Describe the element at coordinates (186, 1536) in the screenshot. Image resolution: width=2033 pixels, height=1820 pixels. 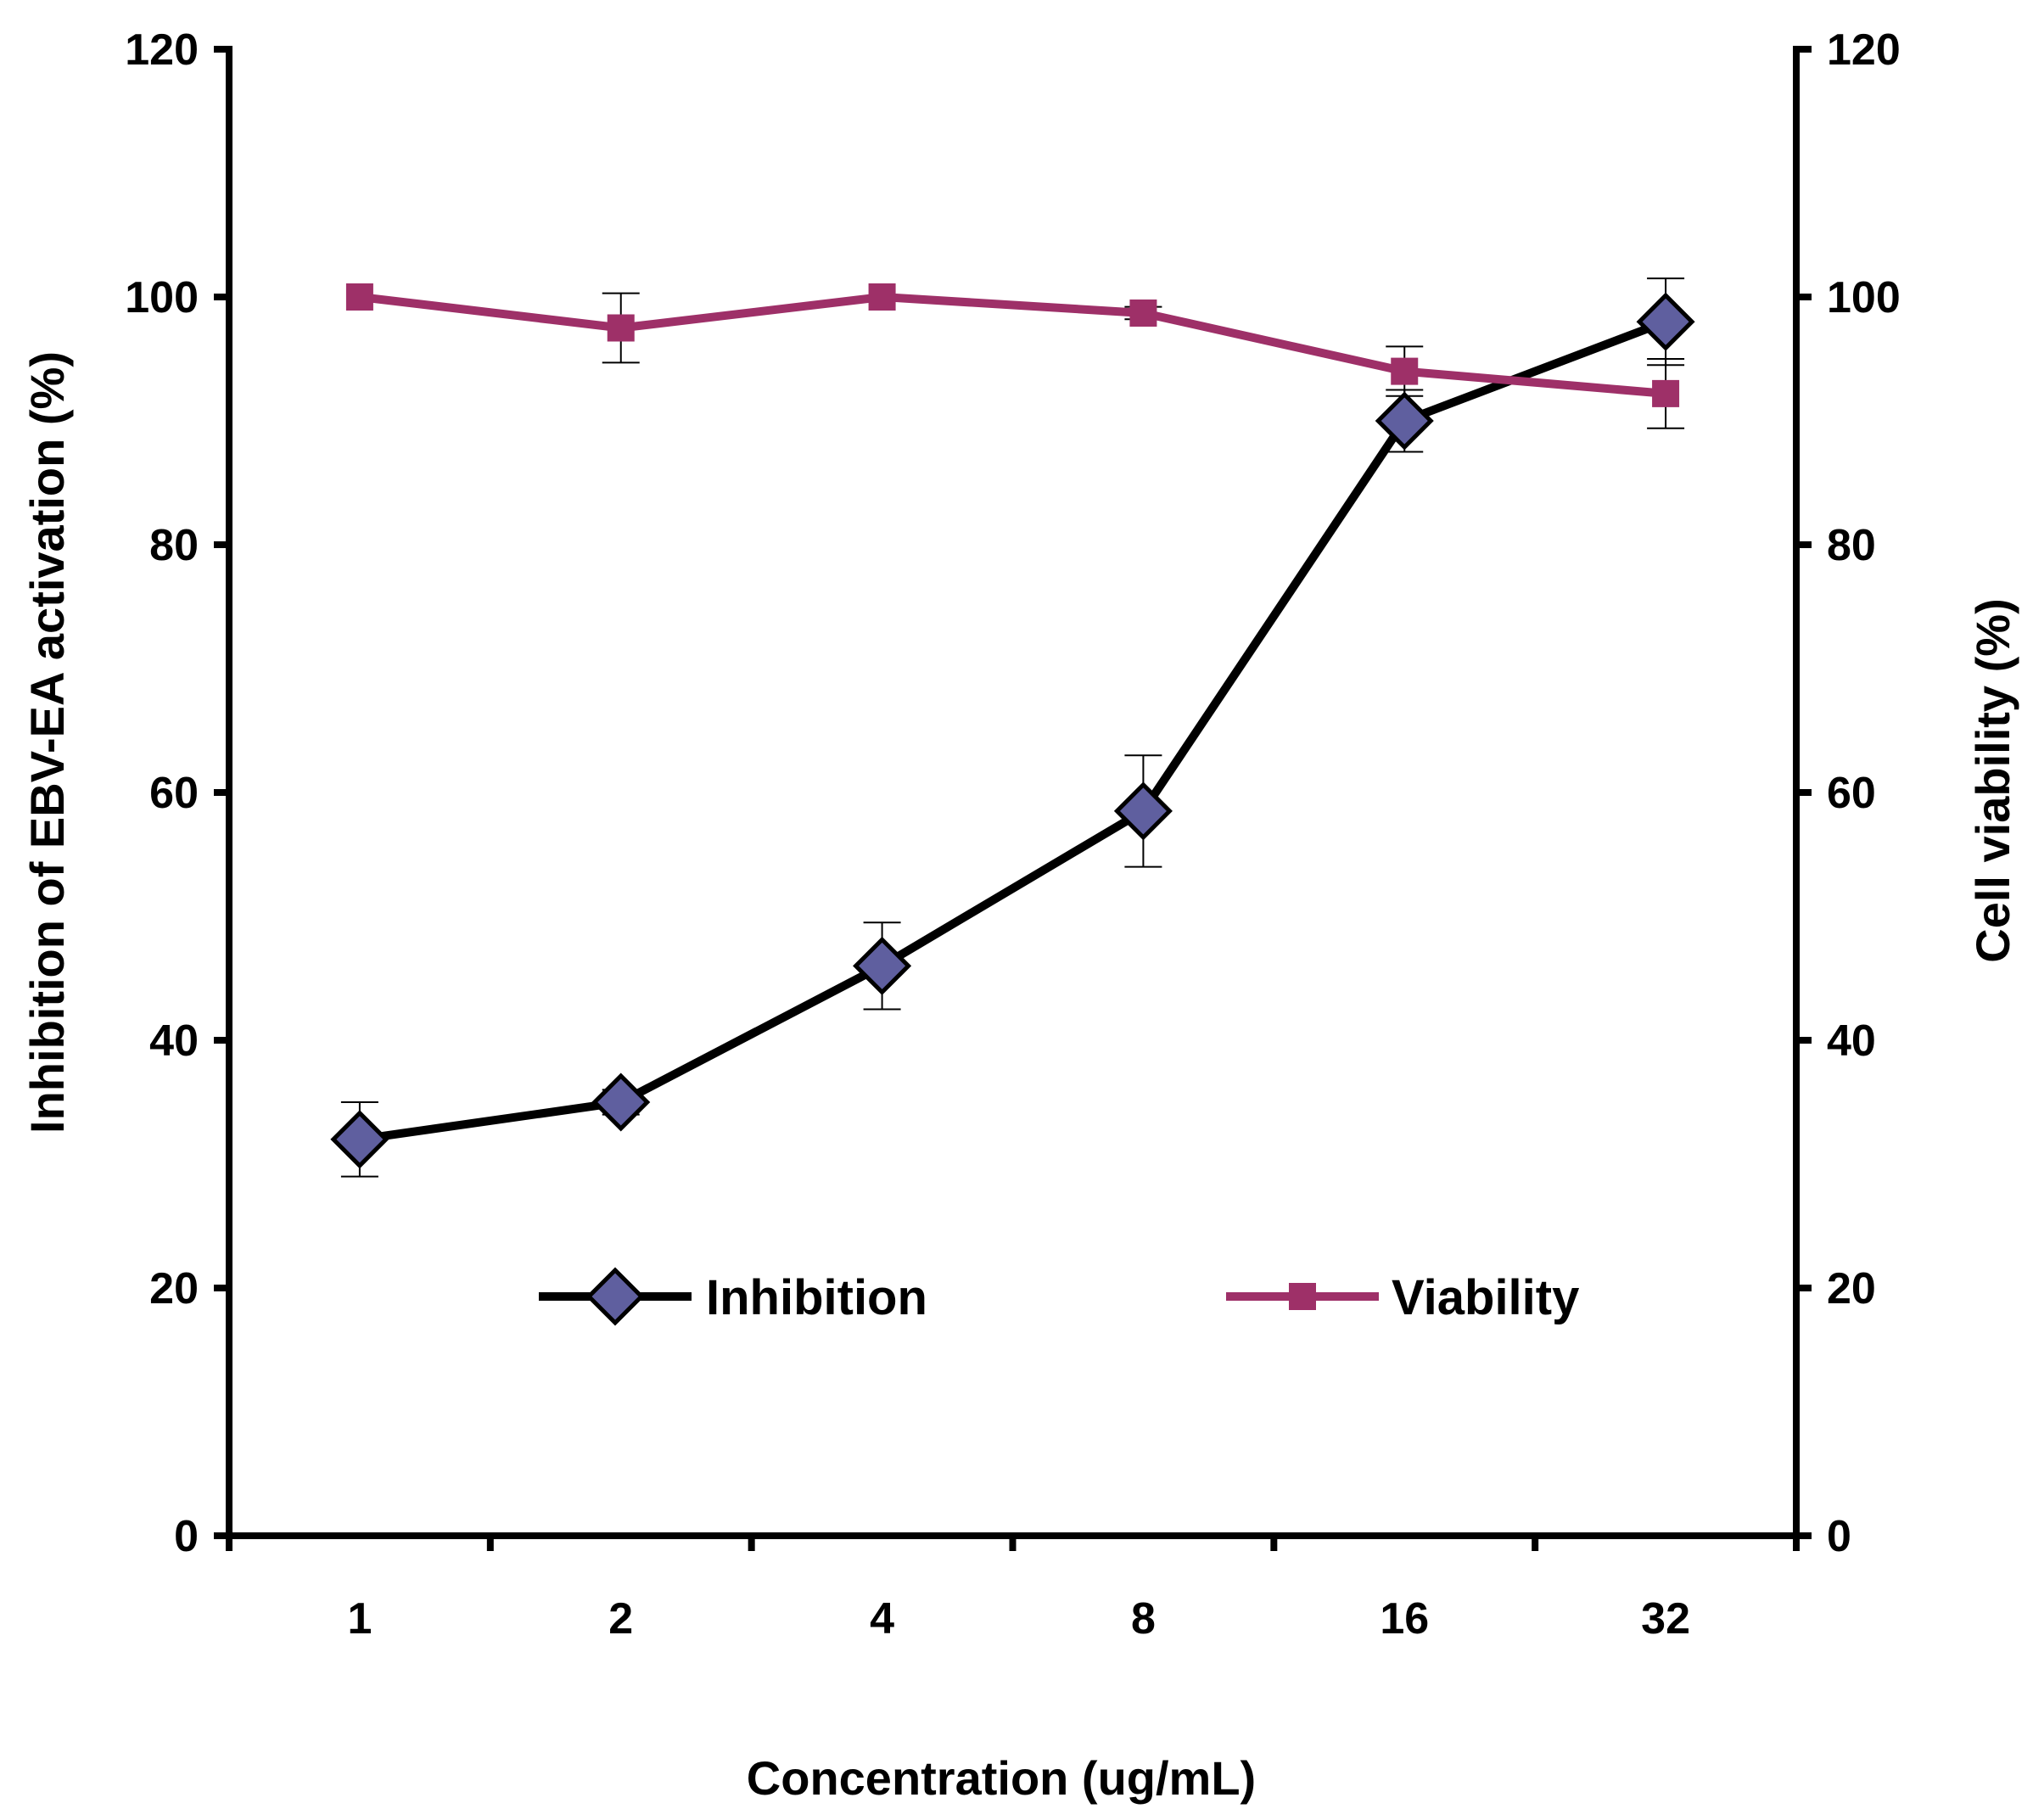
I see `y-tick-label: 0` at that location.